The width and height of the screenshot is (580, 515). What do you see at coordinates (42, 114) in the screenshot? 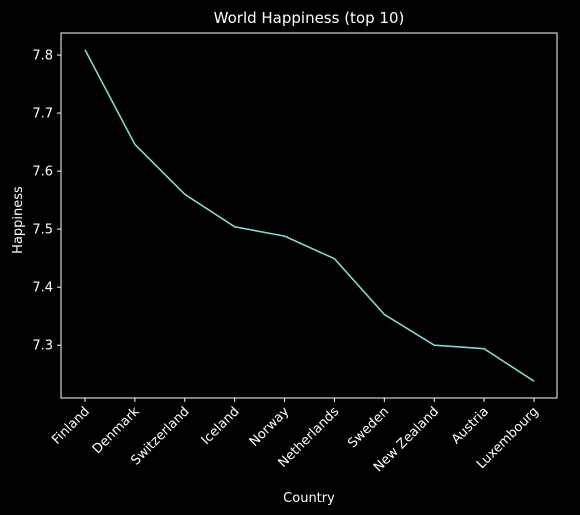
I see `y-tick-label: 7.7` at bounding box center [42, 114].